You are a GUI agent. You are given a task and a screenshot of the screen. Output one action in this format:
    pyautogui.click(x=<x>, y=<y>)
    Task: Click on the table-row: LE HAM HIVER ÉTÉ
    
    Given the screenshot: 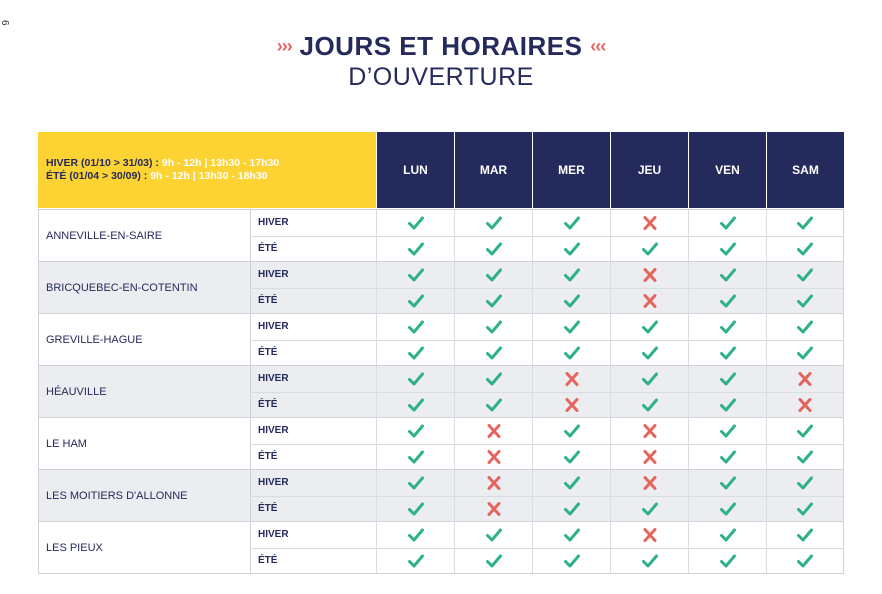 What is the action you would take?
    pyautogui.click(x=441, y=443)
    